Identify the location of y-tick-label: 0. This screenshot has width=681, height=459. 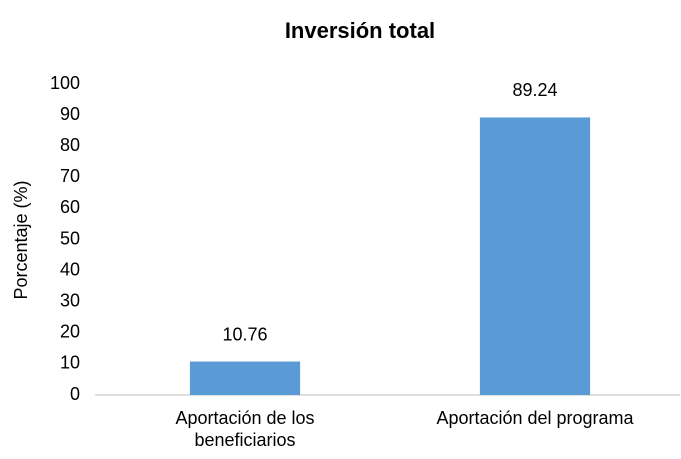
(75, 394).